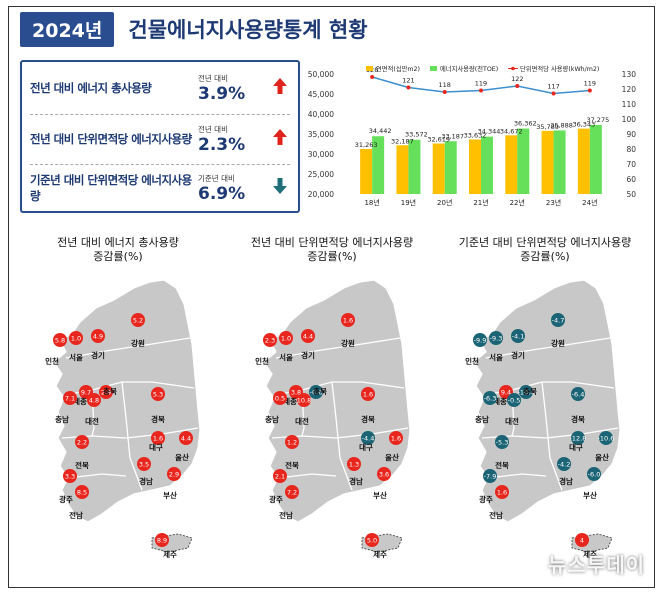 This screenshot has height=596, width=663. I want to click on bar-label-energy: 33,187, so click(452, 136).